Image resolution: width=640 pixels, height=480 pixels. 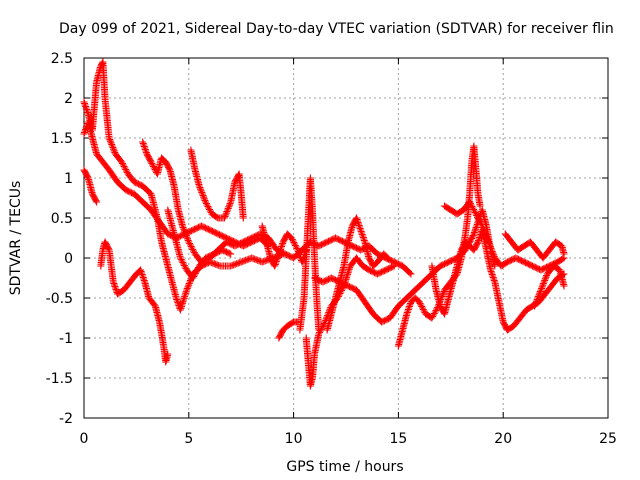 What do you see at coordinates (62, 219) in the screenshot?
I see `y-tick-label: 0.5` at bounding box center [62, 219].